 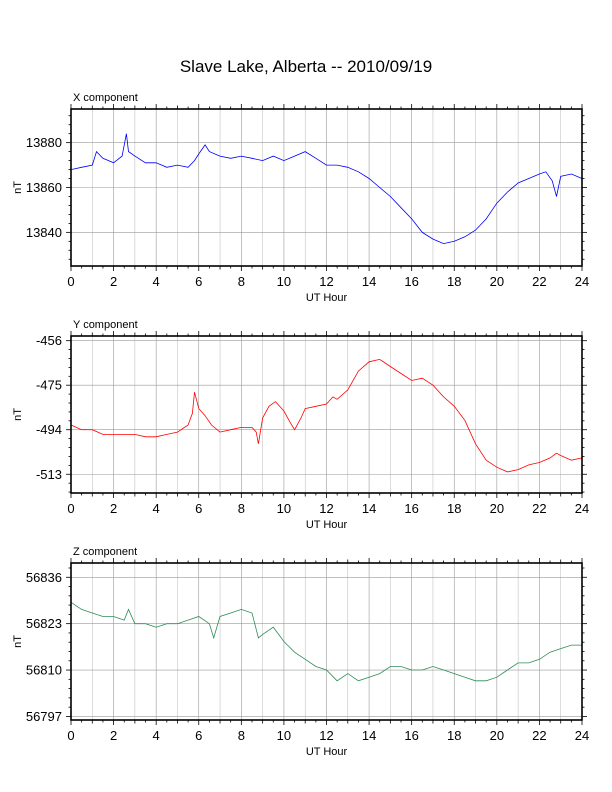 I want to click on y-tick-label: 56823, so click(x=44, y=623).